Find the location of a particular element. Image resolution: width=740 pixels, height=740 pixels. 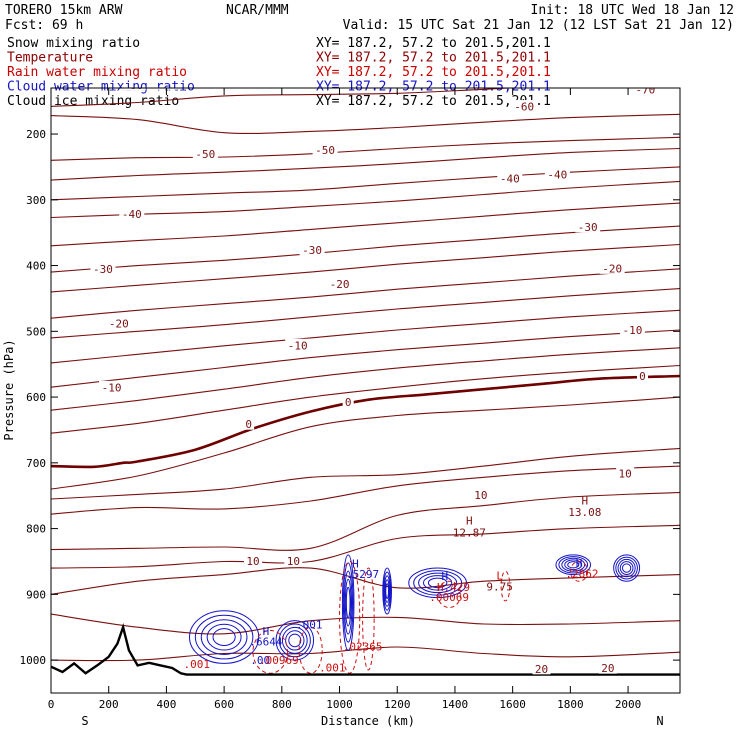

x-tick-label: 1200 is located at coordinates (397, 704).